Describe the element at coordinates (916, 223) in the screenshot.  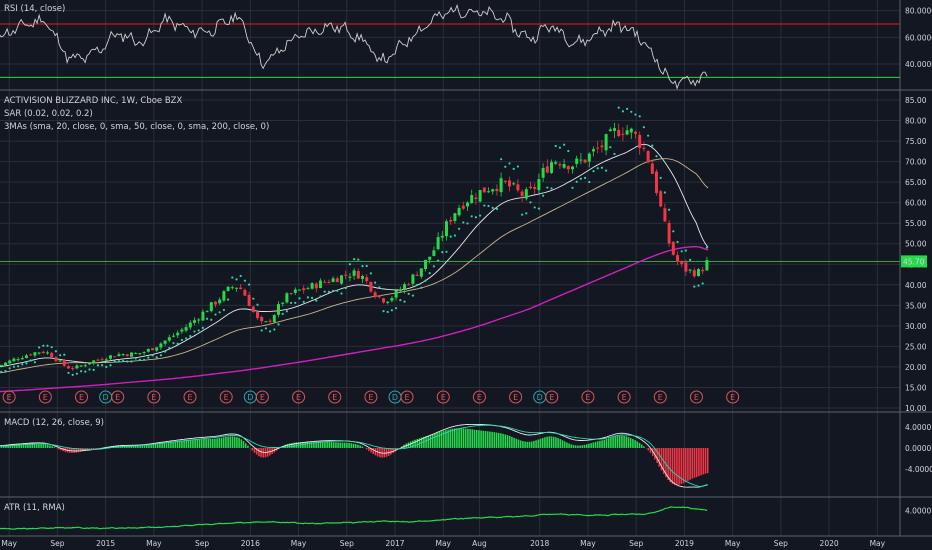
I see `price-tick-label: 55.00` at that location.